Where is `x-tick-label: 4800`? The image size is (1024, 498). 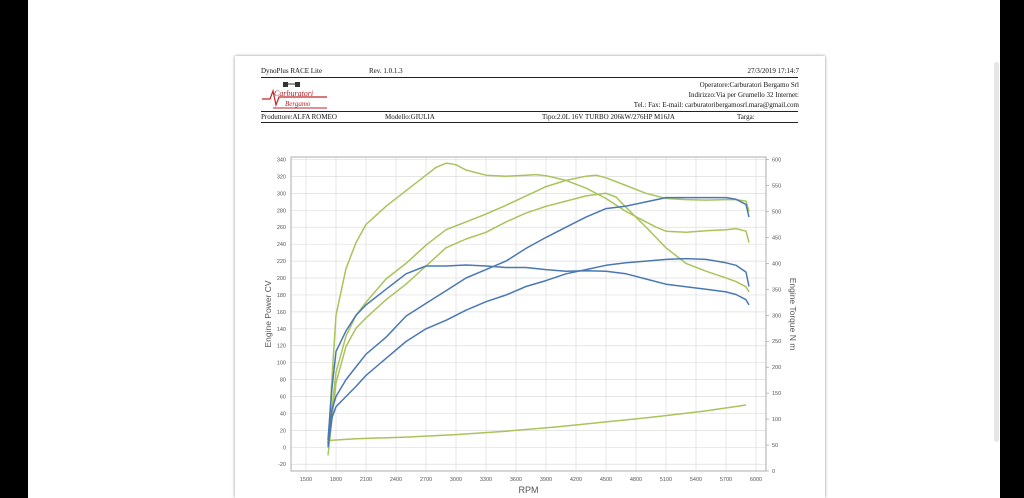
x-tick-label: 4800 is located at coordinates (636, 480).